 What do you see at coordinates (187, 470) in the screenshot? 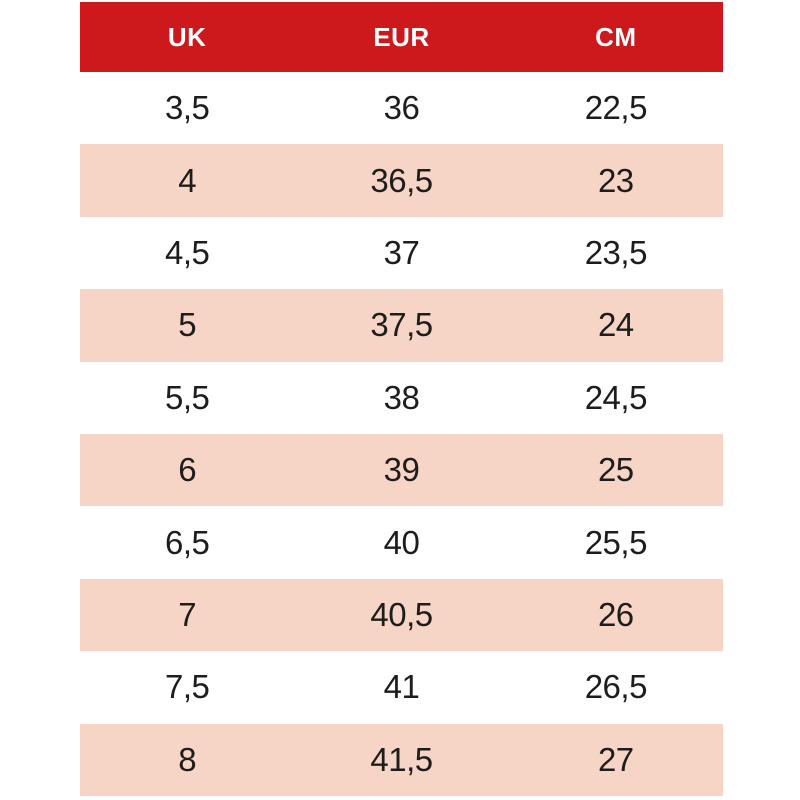
I see `cell-uk: 6` at bounding box center [187, 470].